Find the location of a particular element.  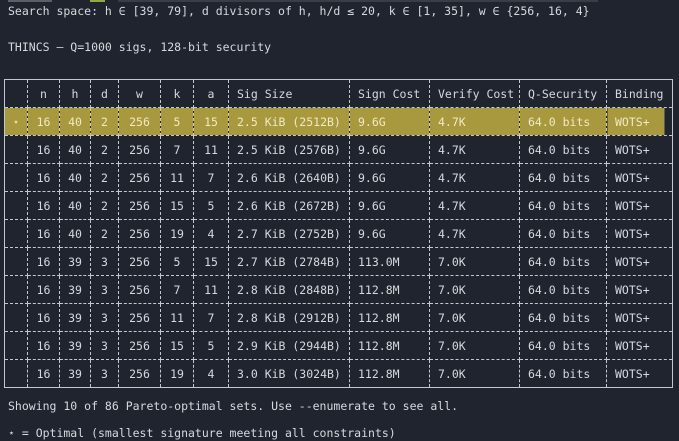

table-cell: 19 is located at coordinates (177, 373).